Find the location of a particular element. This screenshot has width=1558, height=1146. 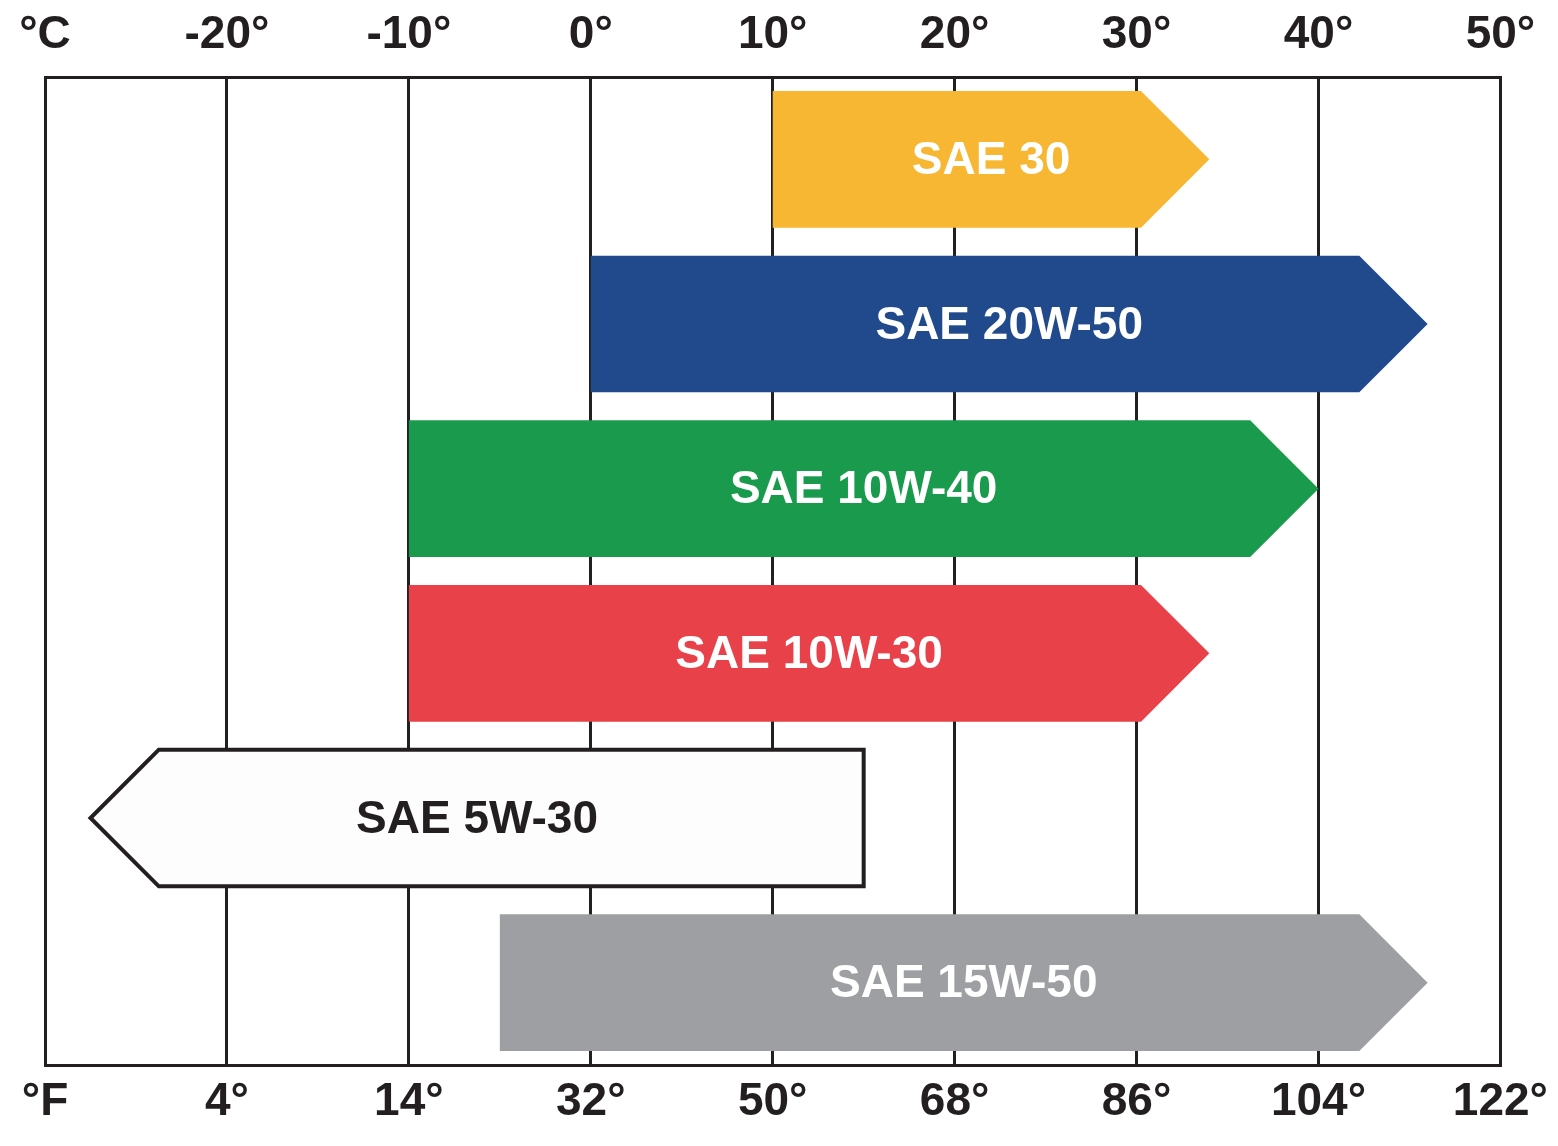

x-tick-label: 4° is located at coordinates (226, 1099).